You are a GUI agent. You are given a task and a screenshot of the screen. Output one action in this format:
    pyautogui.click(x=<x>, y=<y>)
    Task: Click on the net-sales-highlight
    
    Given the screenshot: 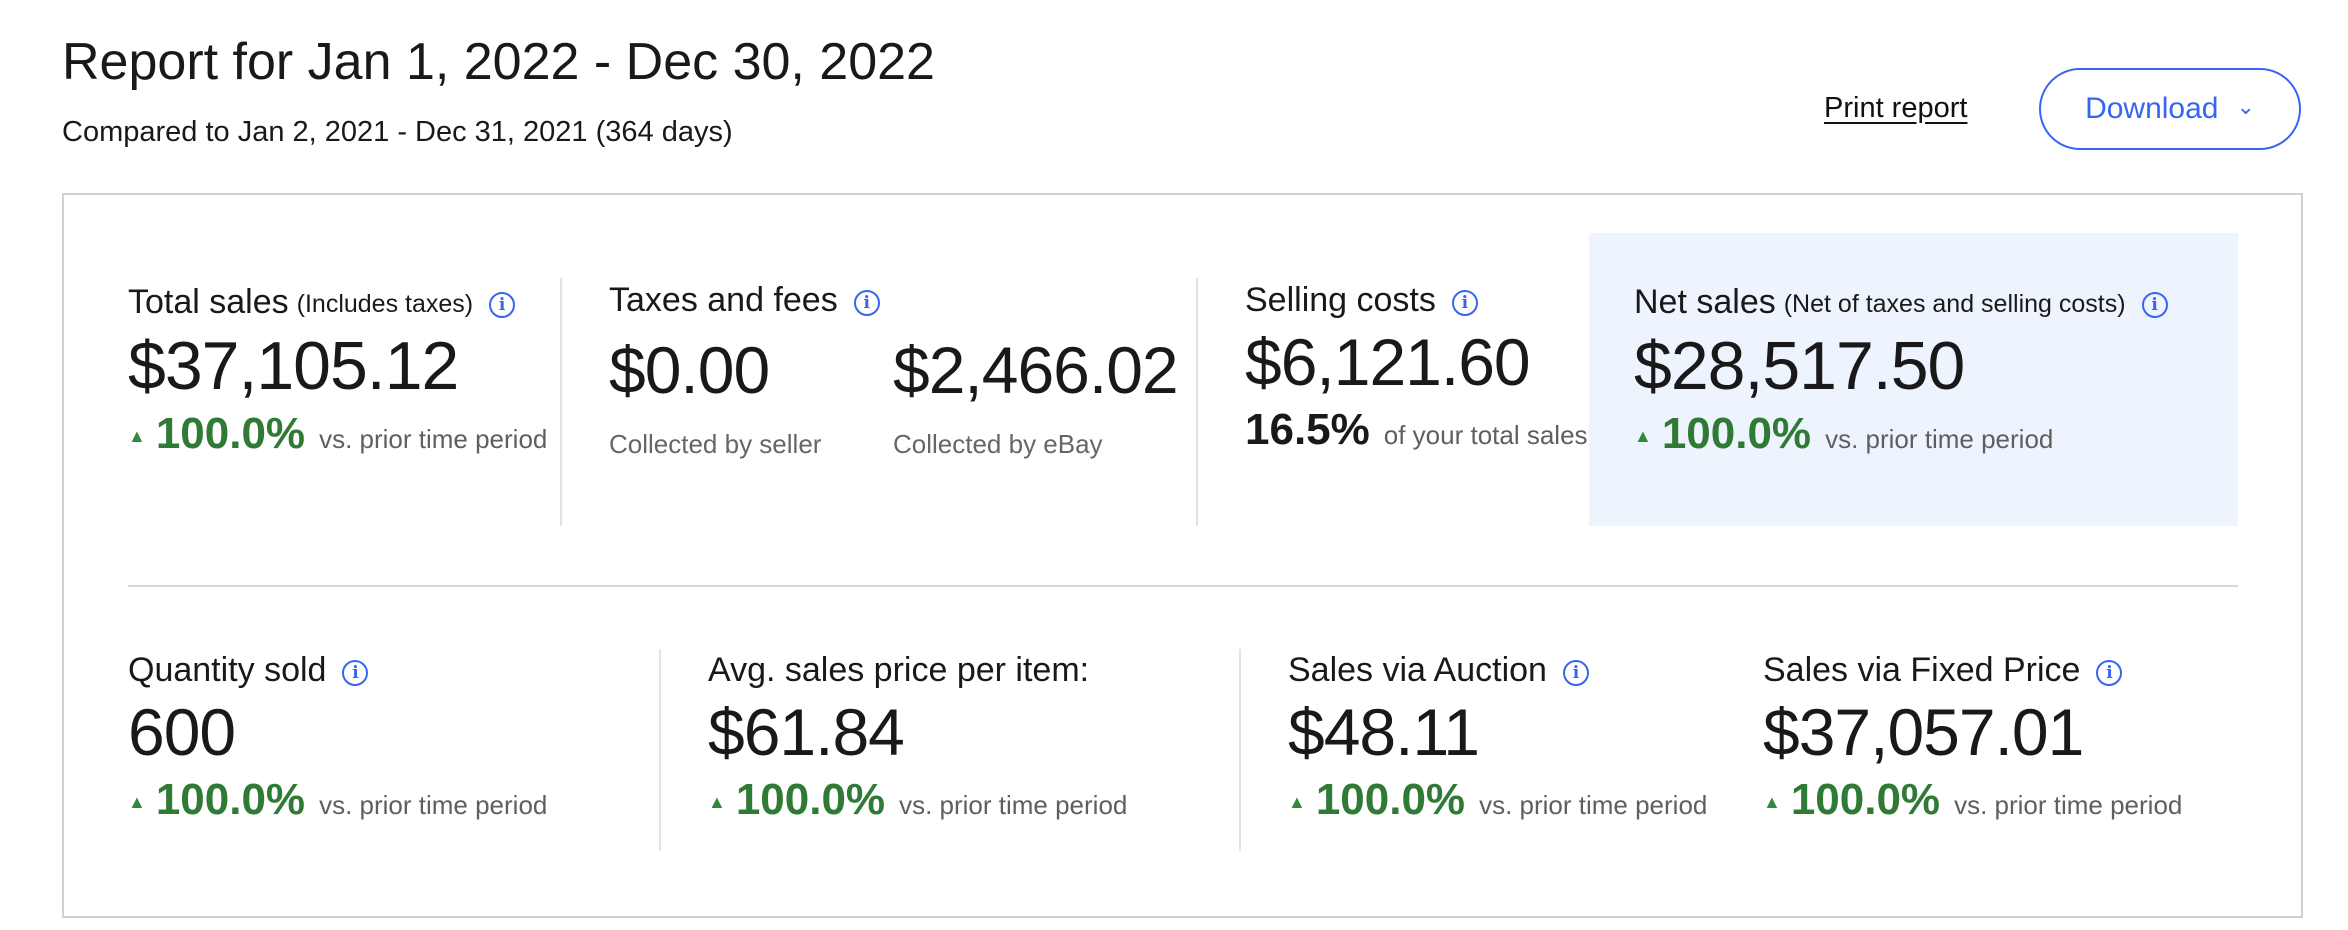 What is the action you would take?
    pyautogui.click(x=1913, y=379)
    